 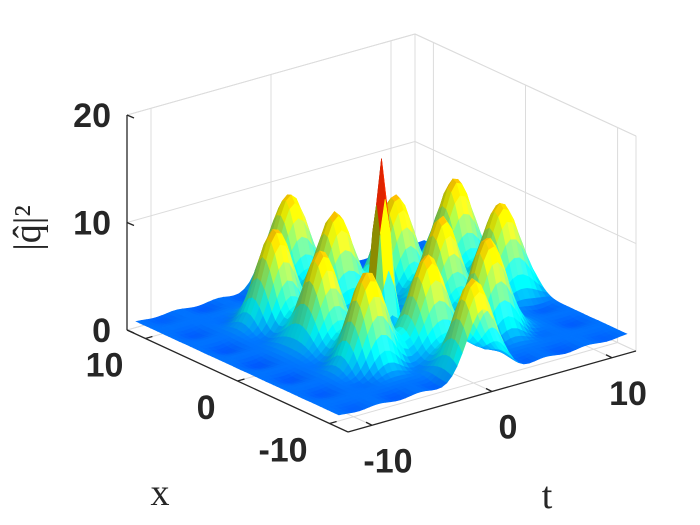 What do you see at coordinates (339, 414) in the screenshot?
I see `surface-patch` at bounding box center [339, 414].